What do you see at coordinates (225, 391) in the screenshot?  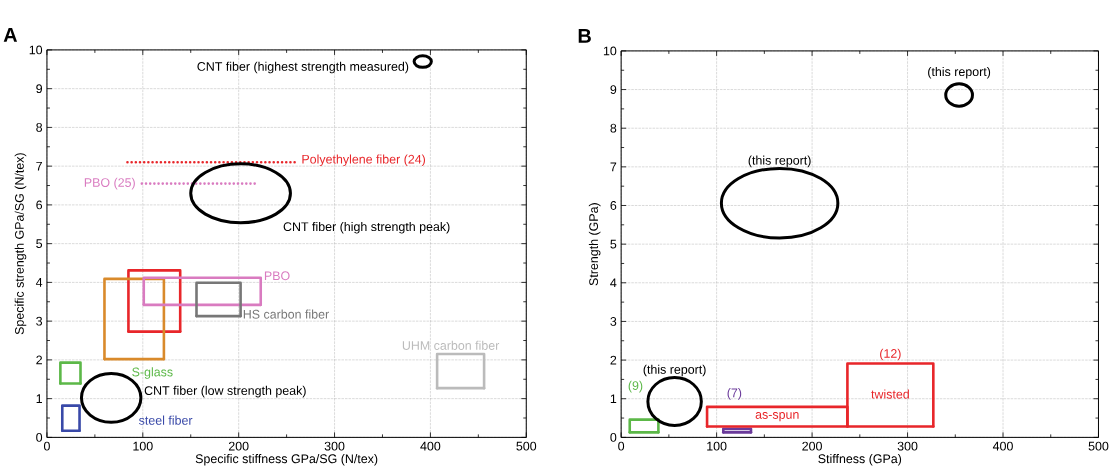 I see `annotation: CNT fiber (low strength peak)` at bounding box center [225, 391].